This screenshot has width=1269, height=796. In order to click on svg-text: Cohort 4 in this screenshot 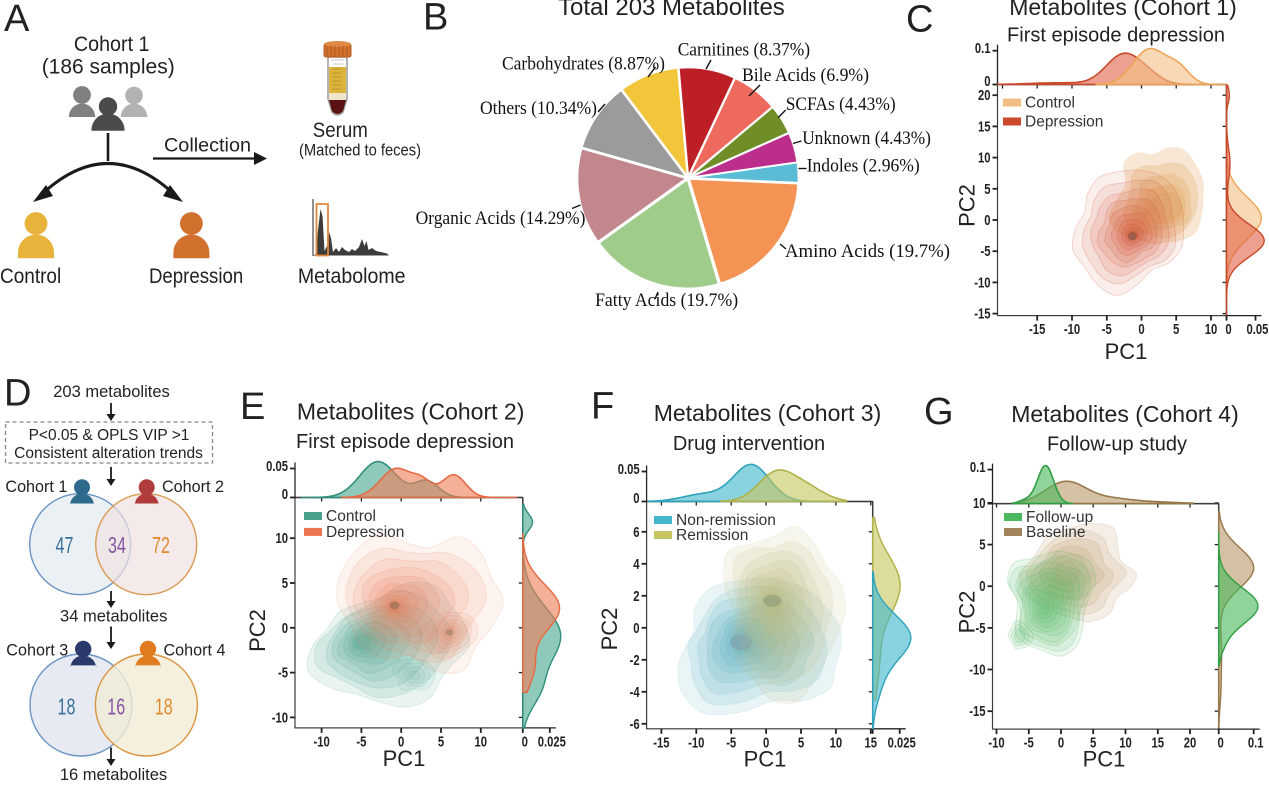, I will do `click(195, 650)`.